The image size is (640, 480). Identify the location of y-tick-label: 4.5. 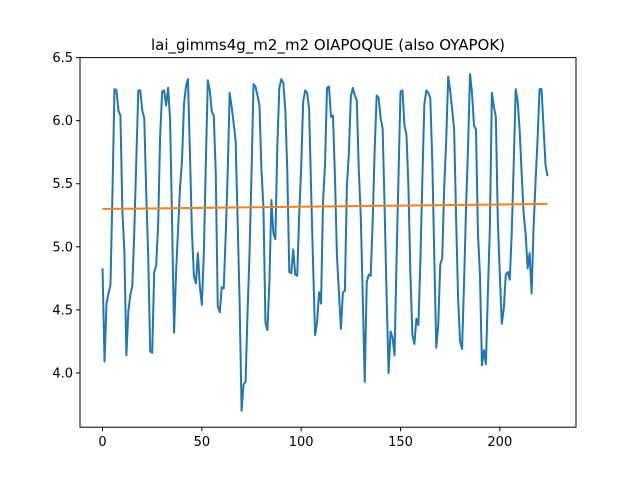
(62, 310).